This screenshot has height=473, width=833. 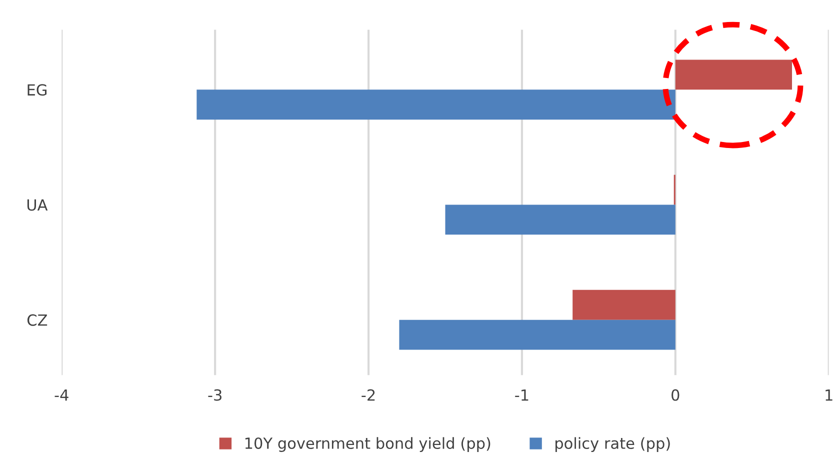 I want to click on x-tick-label: -1, so click(x=521, y=395).